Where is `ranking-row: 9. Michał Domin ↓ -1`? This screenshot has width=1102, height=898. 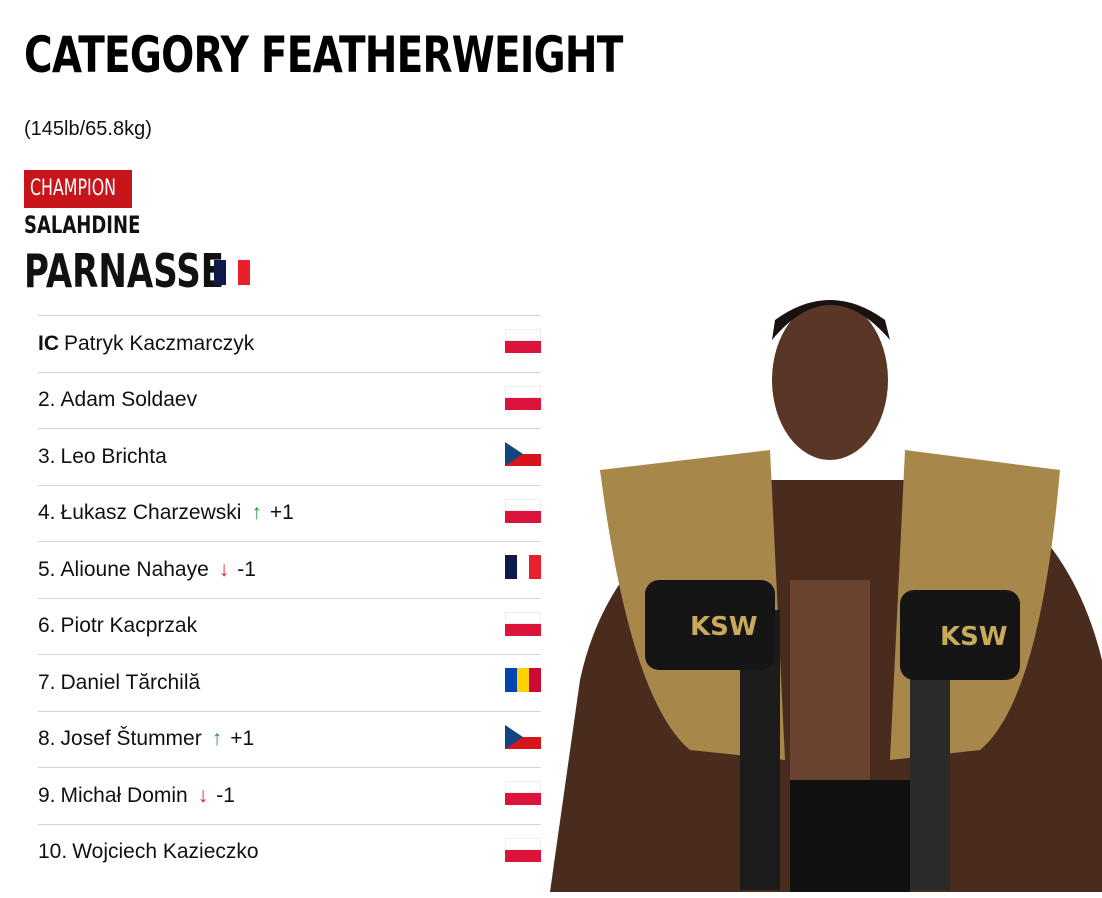
ranking-row: 9. Michał Domin ↓ -1 is located at coordinates (289, 795).